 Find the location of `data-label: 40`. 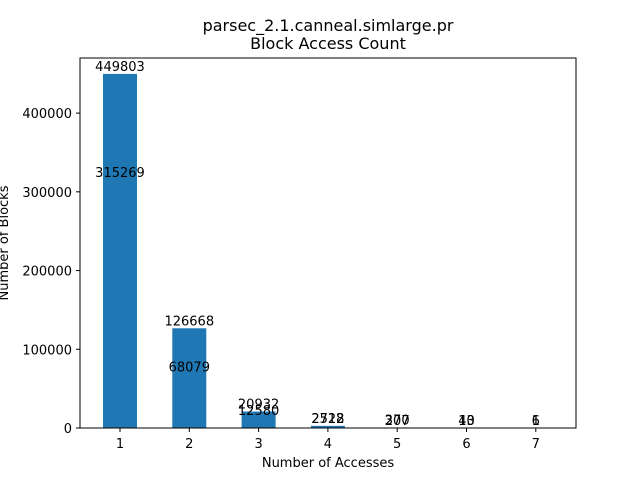

data-label: 40 is located at coordinates (466, 421).